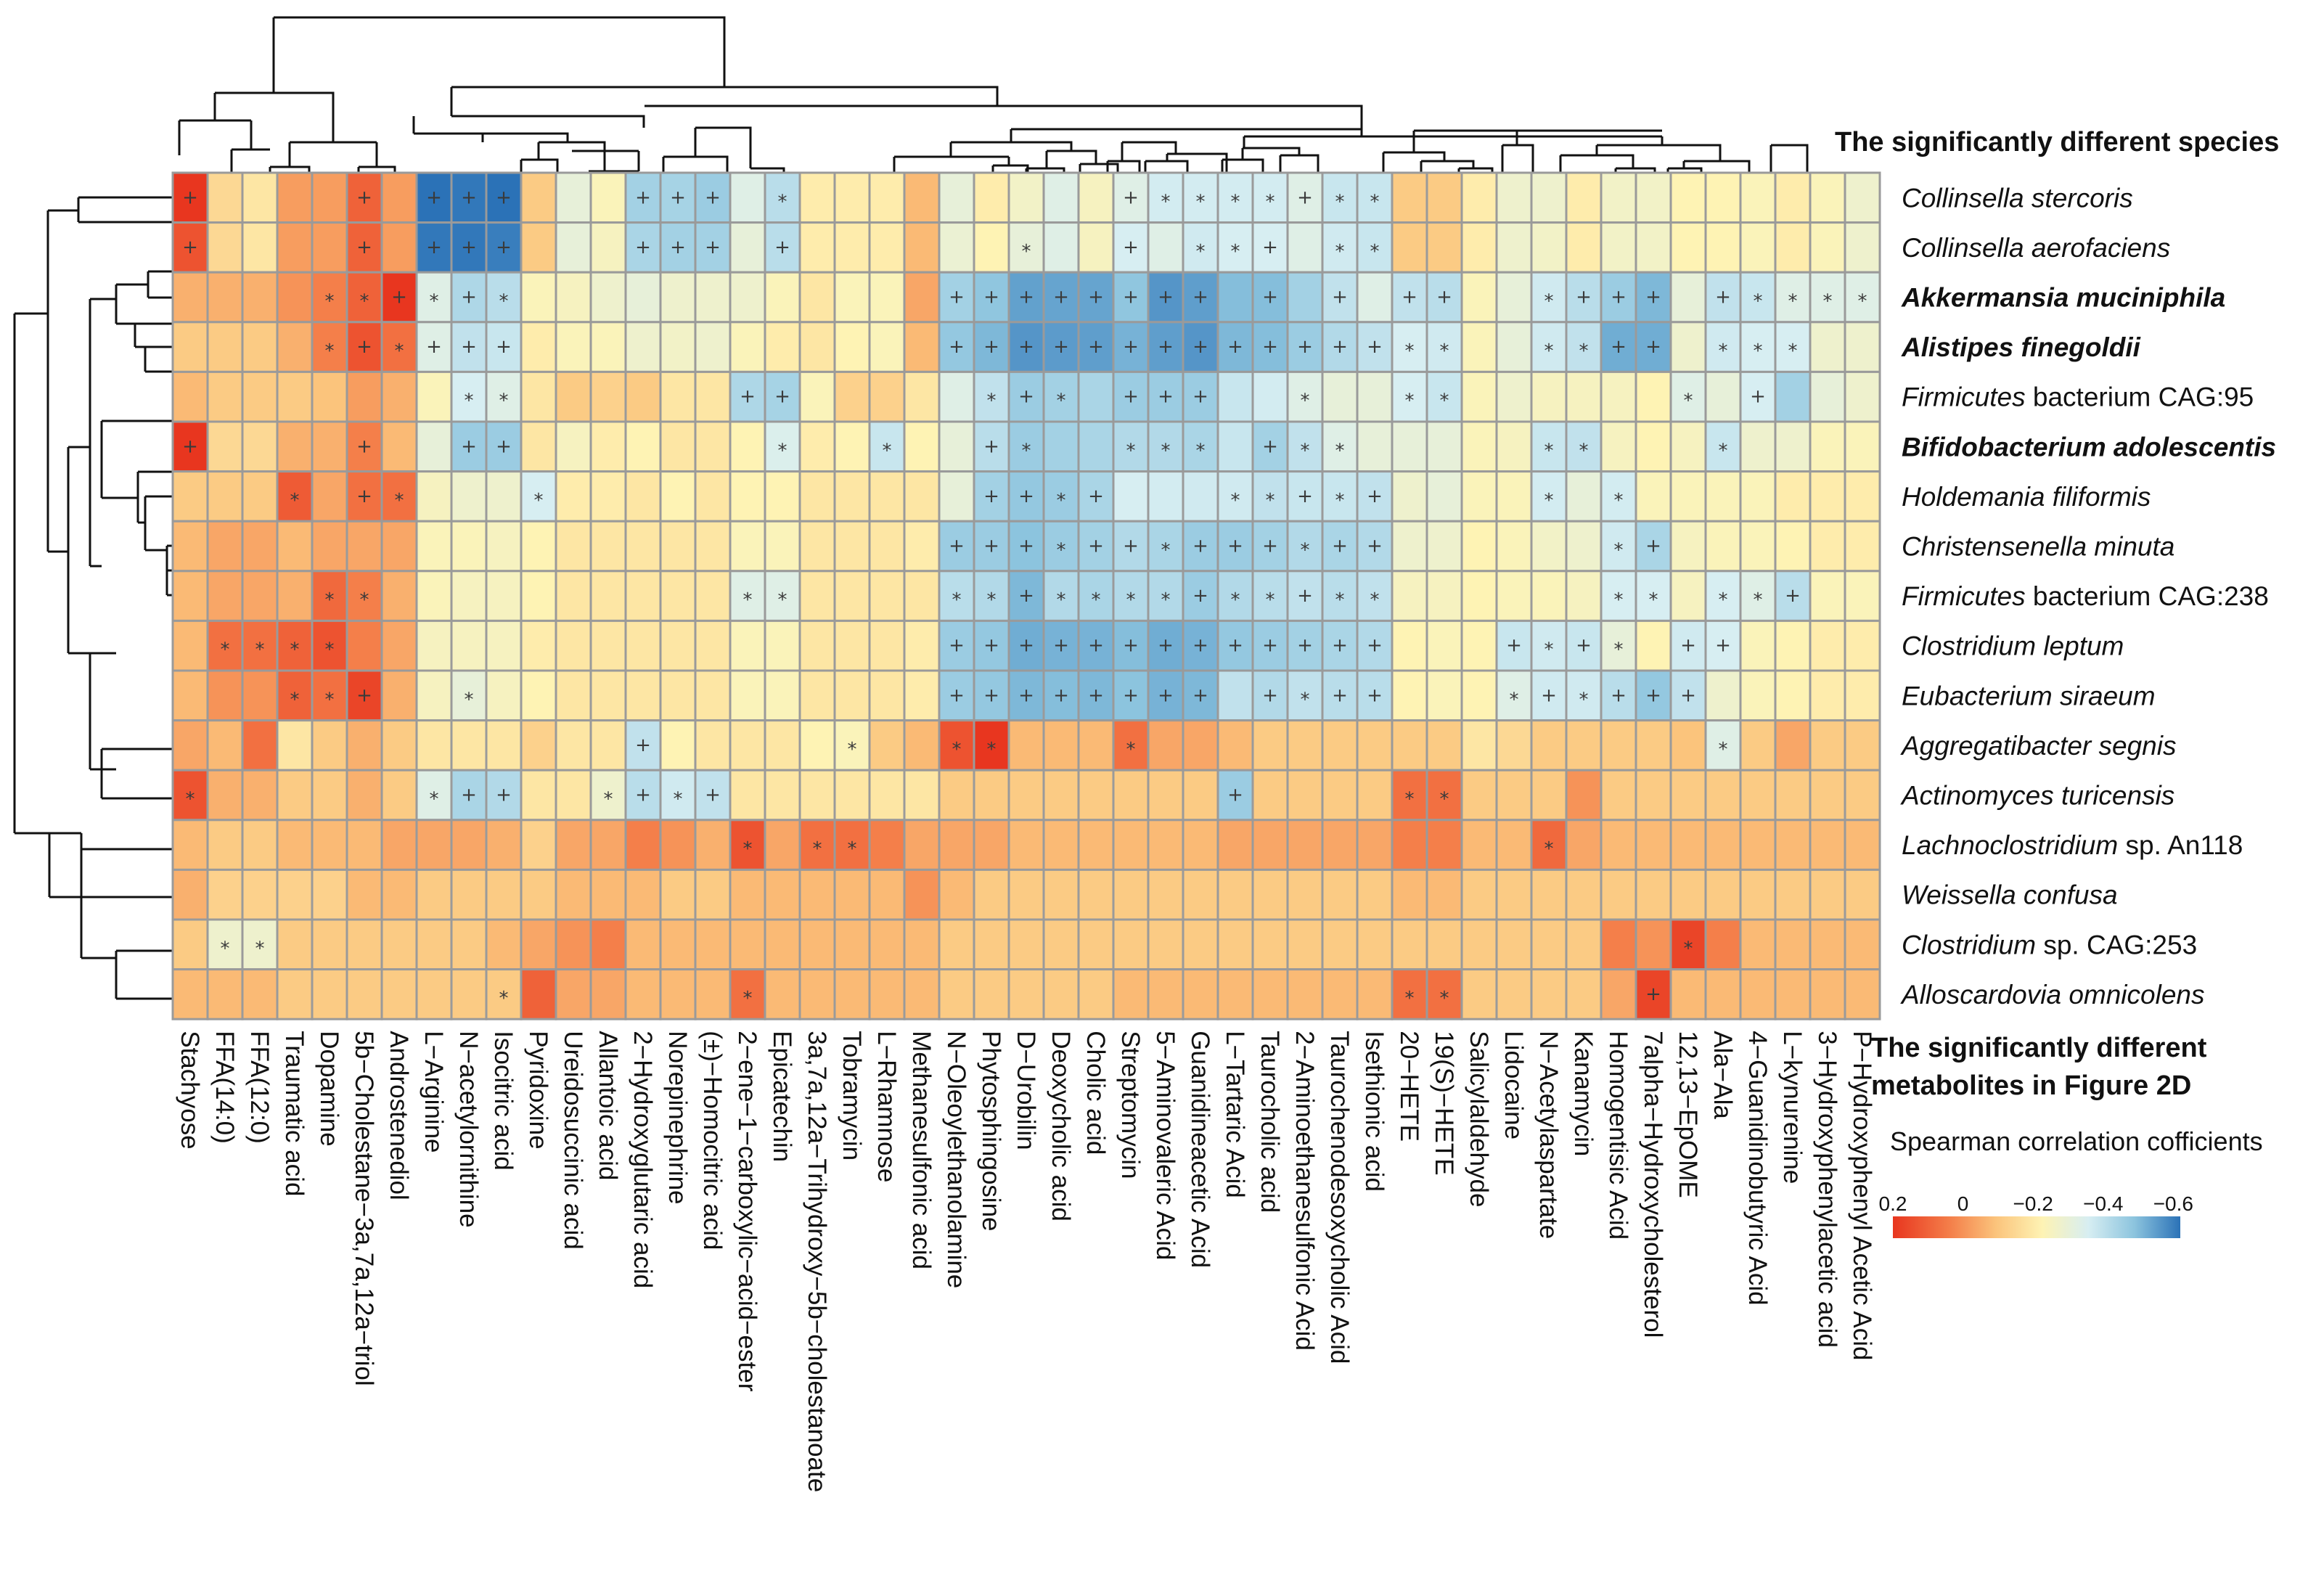 The height and width of the screenshot is (1580, 2324). What do you see at coordinates (2078, 397) in the screenshot?
I see `species-label: Firmicutes bacterium CAG:95` at bounding box center [2078, 397].